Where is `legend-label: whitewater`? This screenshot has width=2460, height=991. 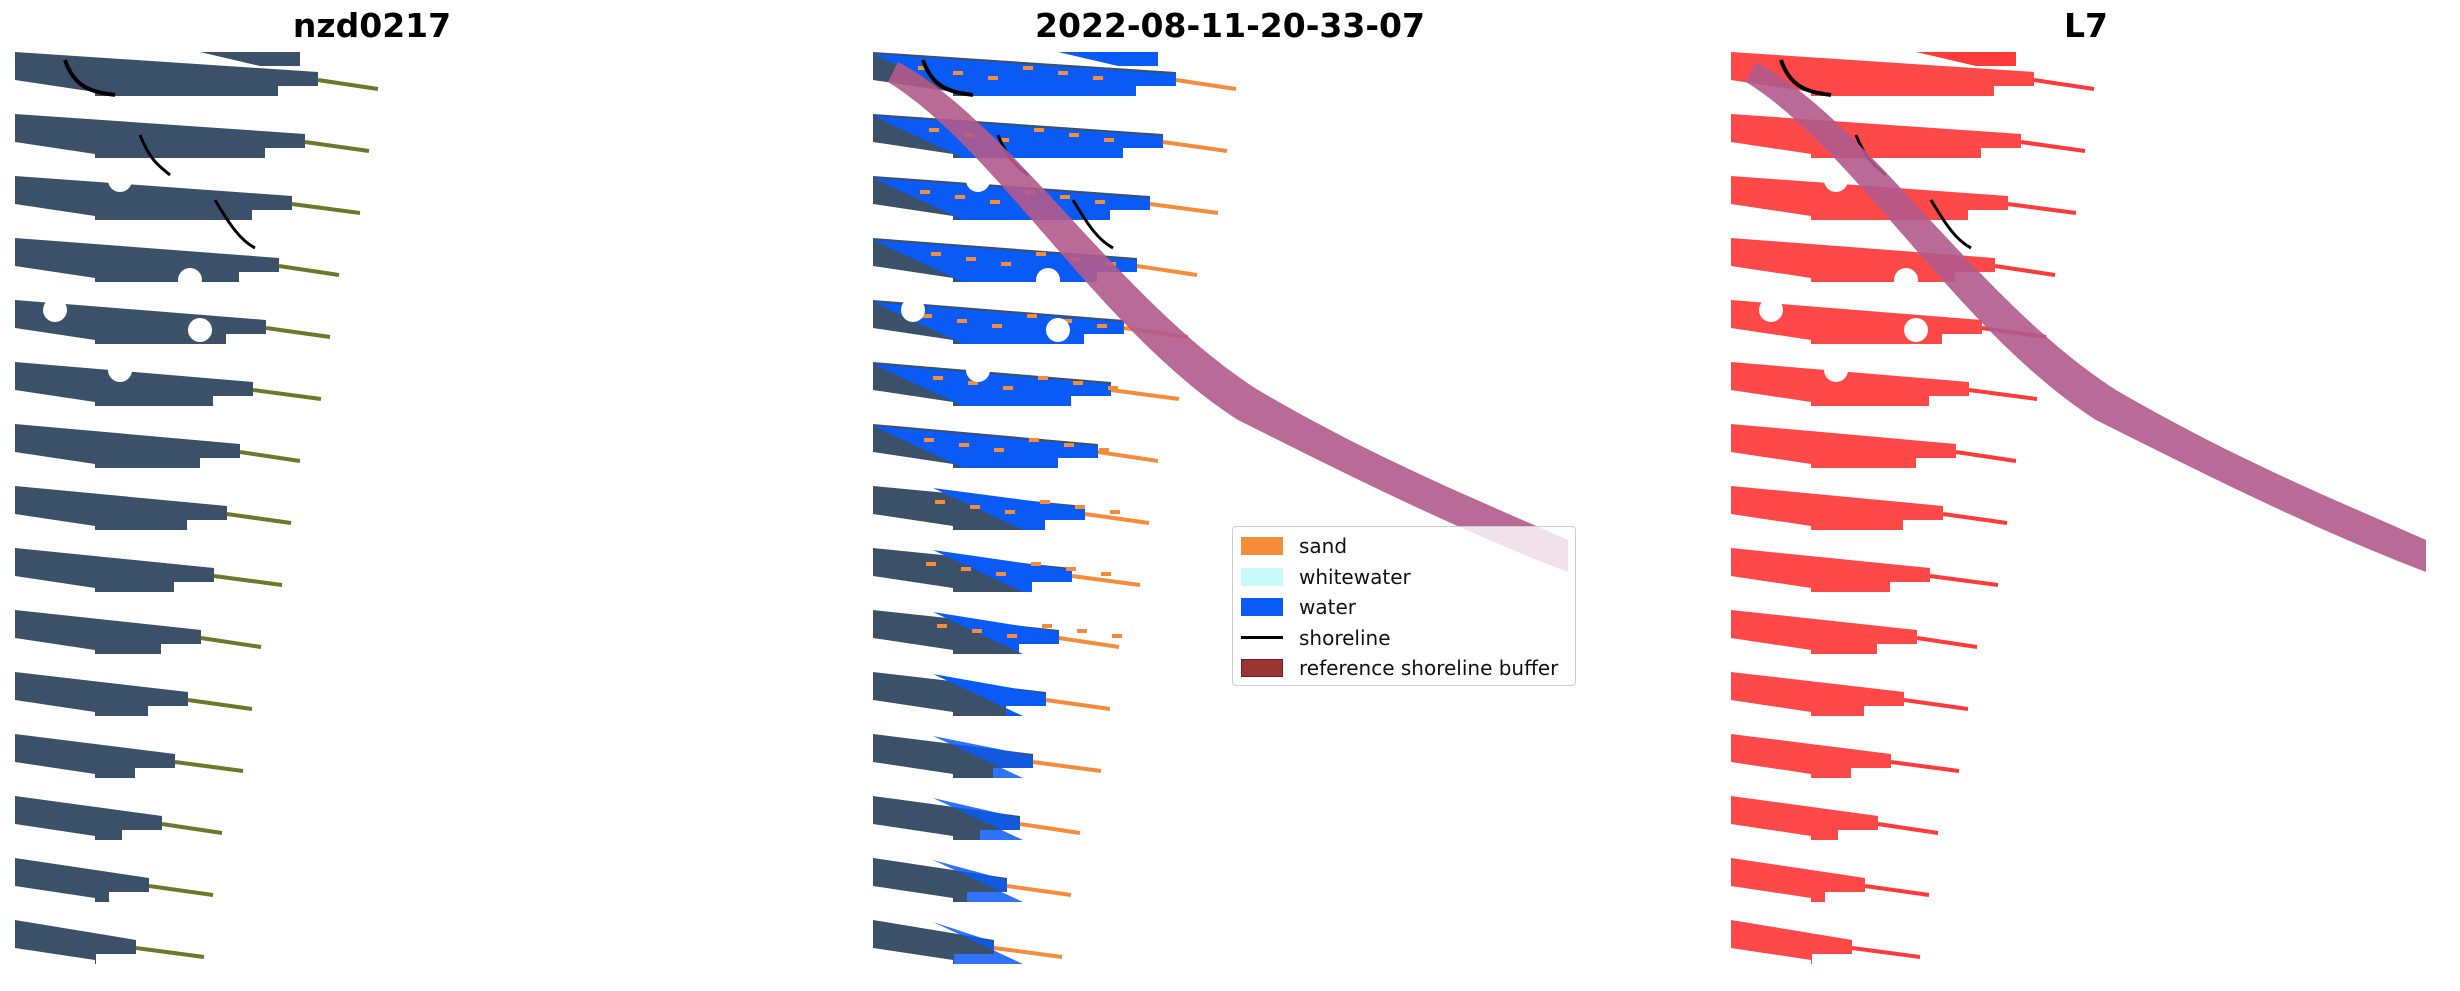 legend-label: whitewater is located at coordinates (1355, 576).